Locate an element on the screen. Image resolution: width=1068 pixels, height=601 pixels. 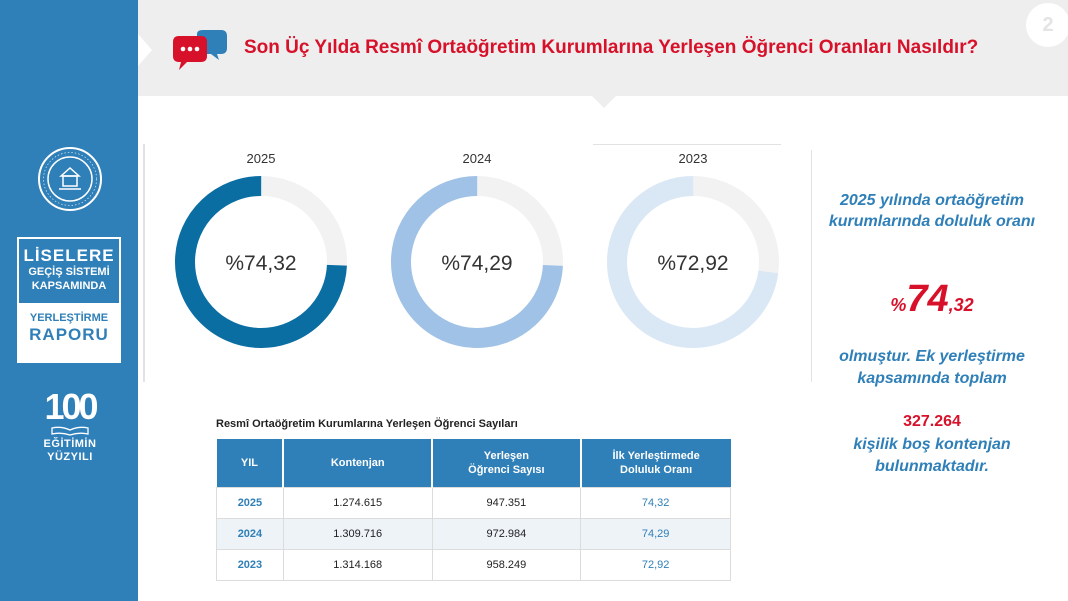
percent-fraction: ,32 is located at coordinates (961, 305).